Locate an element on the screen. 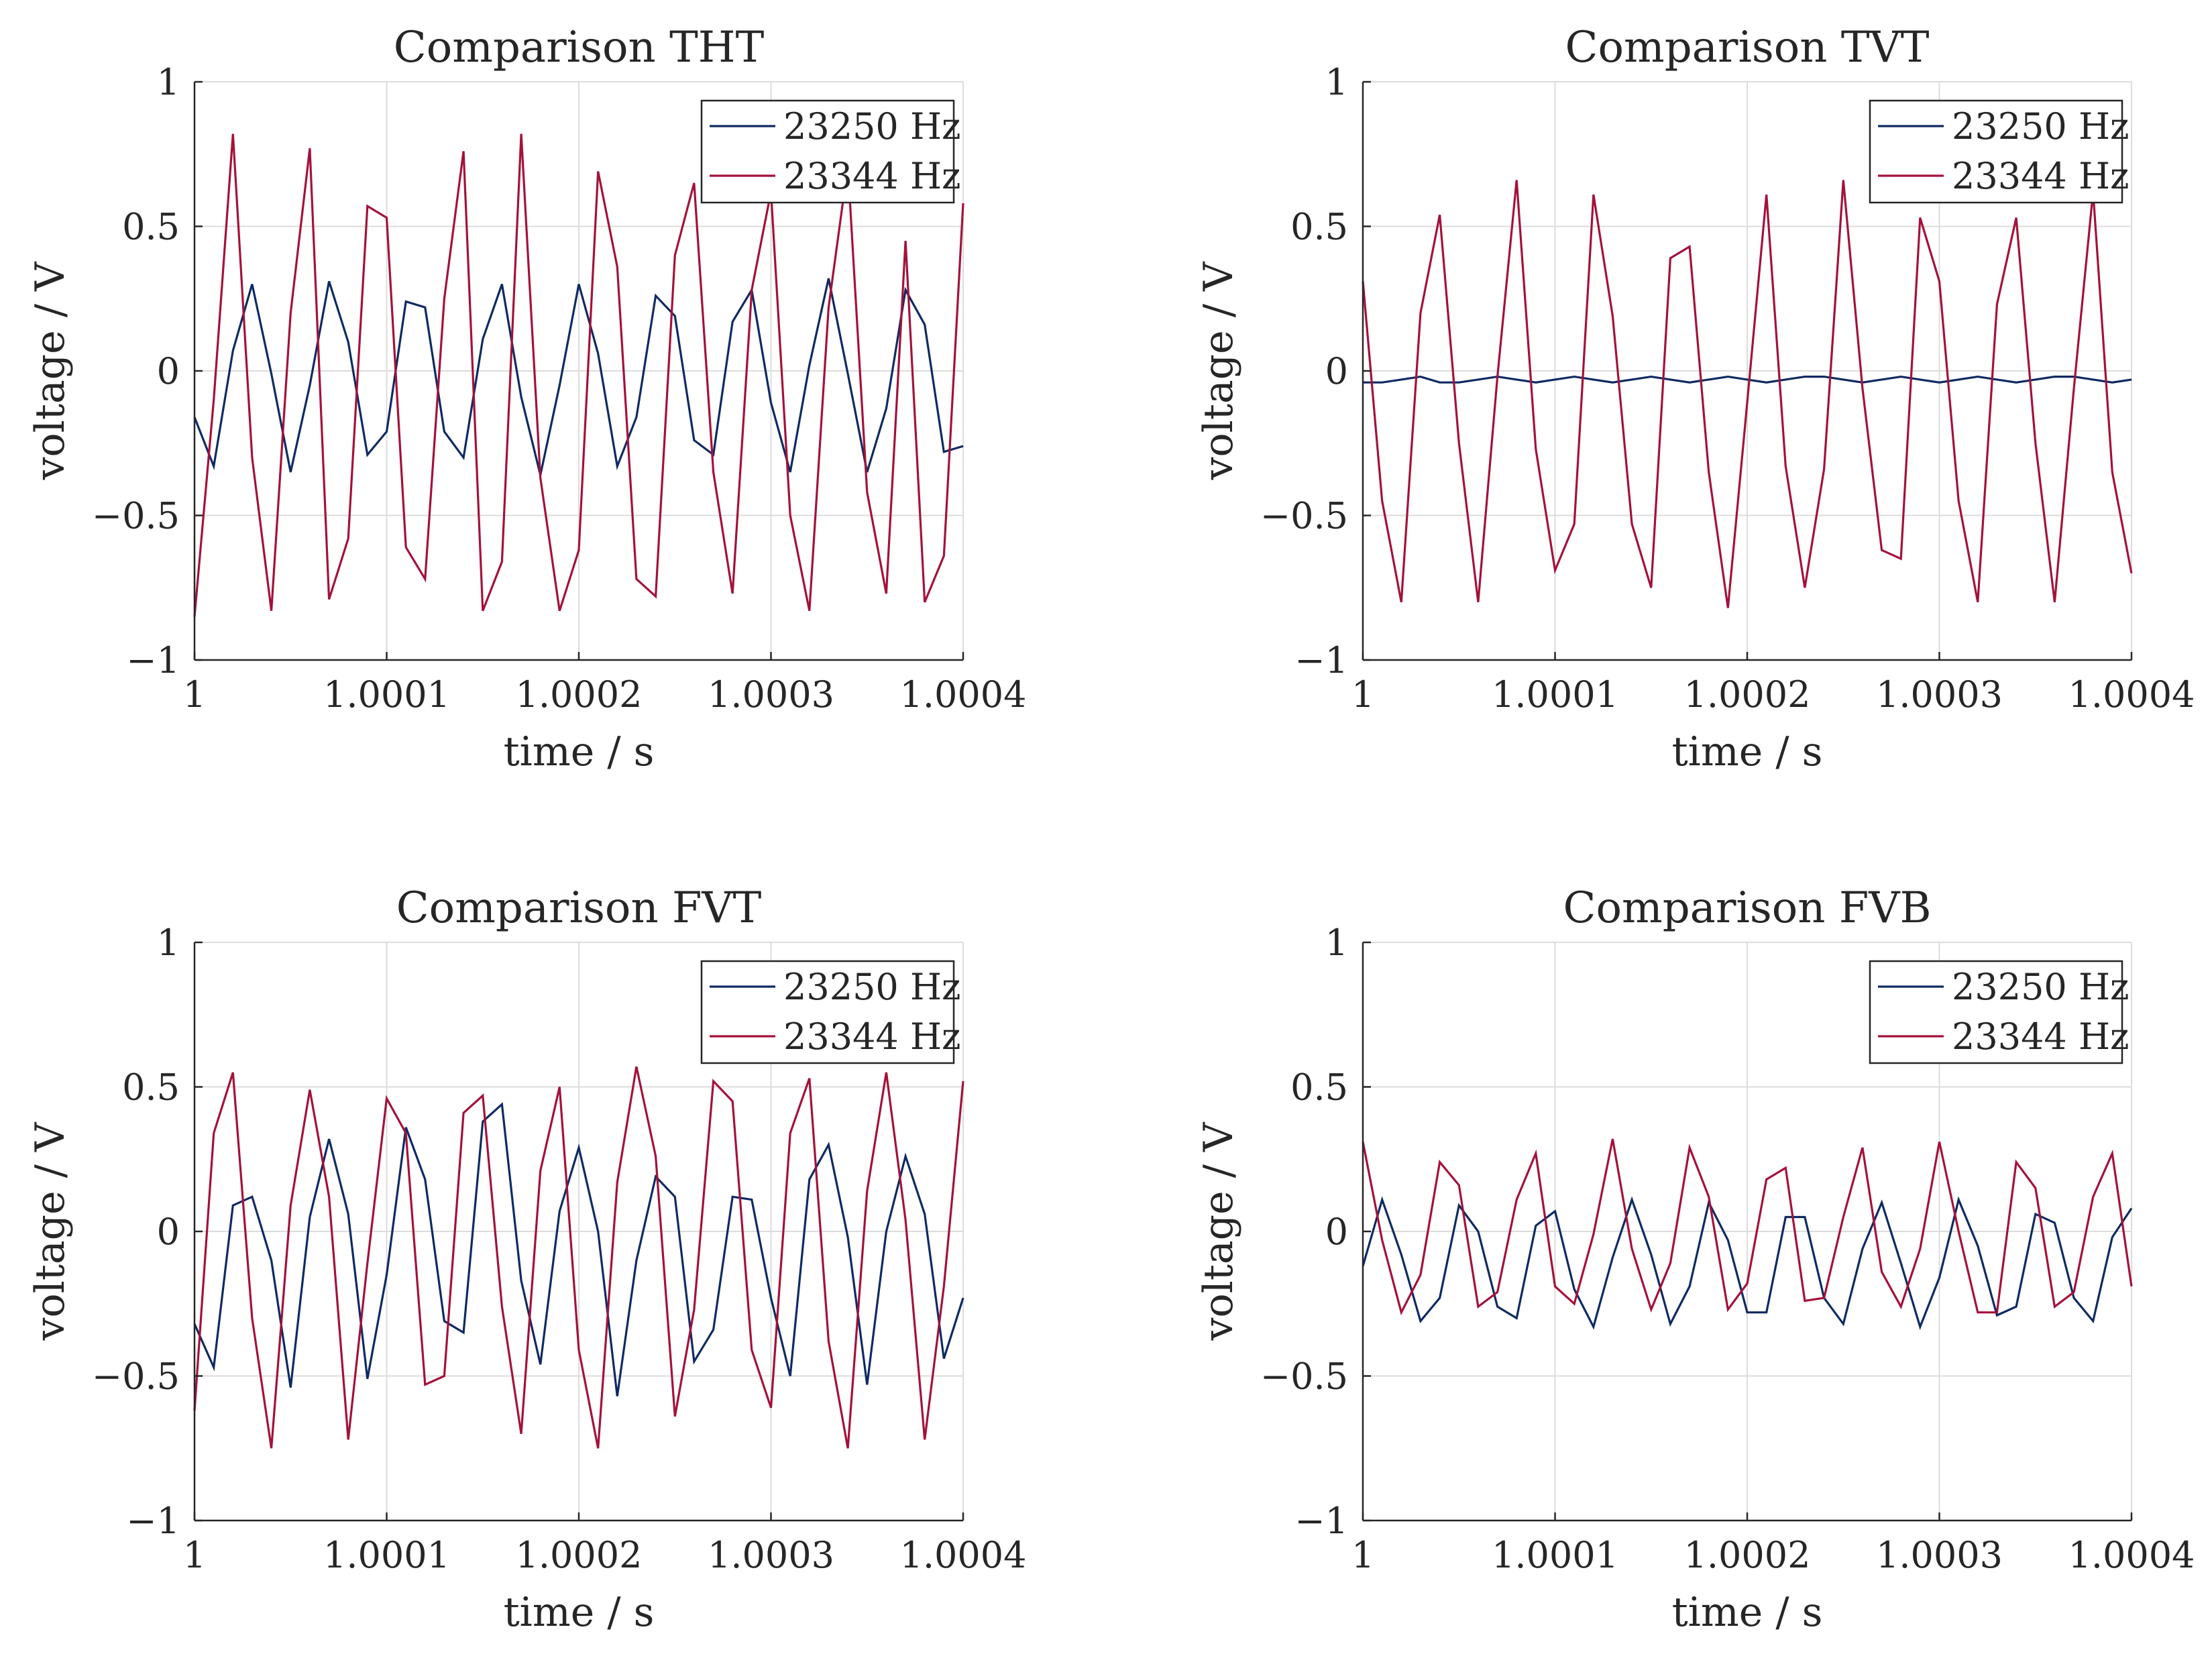  chart-title: Comparison THT is located at coordinates (579, 47).